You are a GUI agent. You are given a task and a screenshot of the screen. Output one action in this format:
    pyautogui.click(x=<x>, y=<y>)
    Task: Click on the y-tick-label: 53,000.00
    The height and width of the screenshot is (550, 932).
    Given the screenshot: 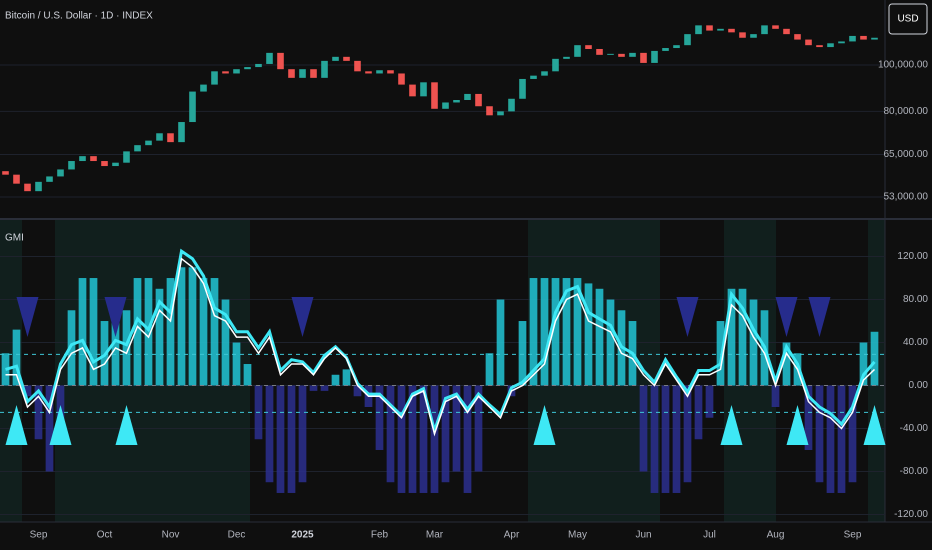 What is the action you would take?
    pyautogui.click(x=906, y=197)
    